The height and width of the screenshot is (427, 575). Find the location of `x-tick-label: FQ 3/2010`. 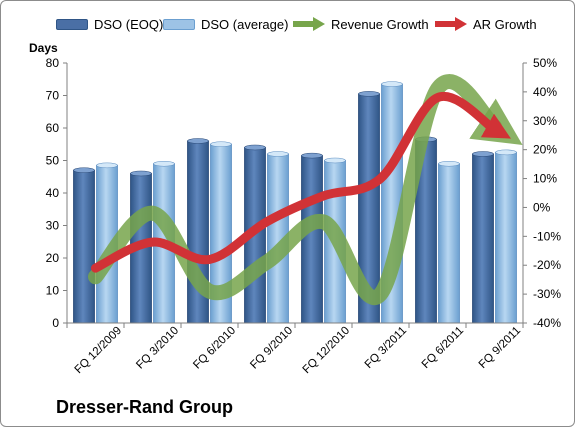

x-tick-label: FQ 3/2010 is located at coordinates (157, 348).